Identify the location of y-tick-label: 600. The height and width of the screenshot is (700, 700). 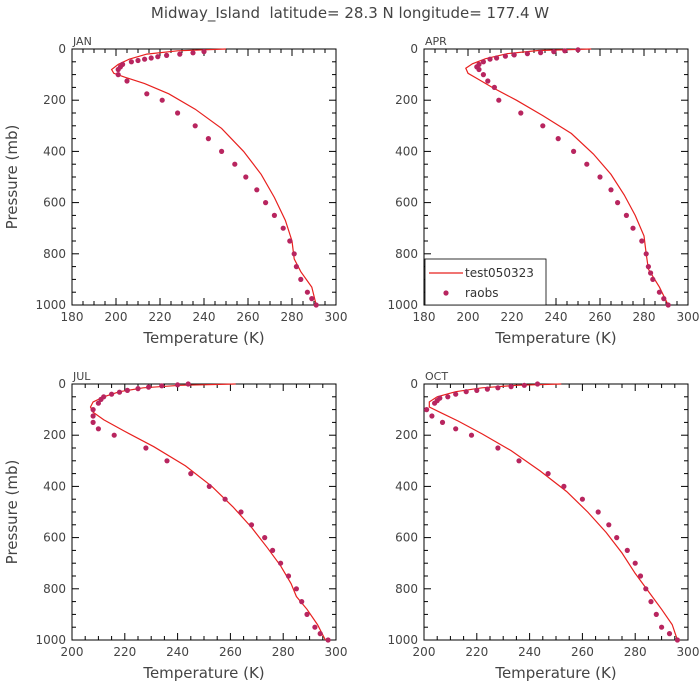
(406, 538).